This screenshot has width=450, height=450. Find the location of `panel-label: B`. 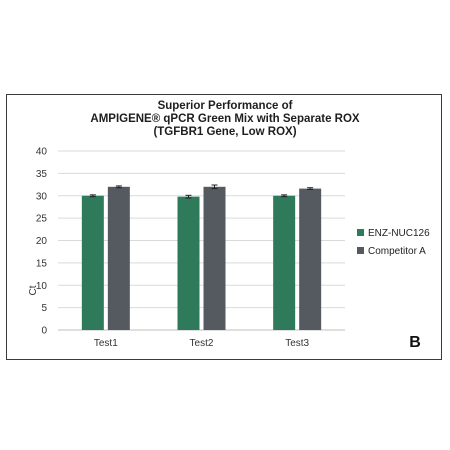

panel-label: B is located at coordinates (415, 342).